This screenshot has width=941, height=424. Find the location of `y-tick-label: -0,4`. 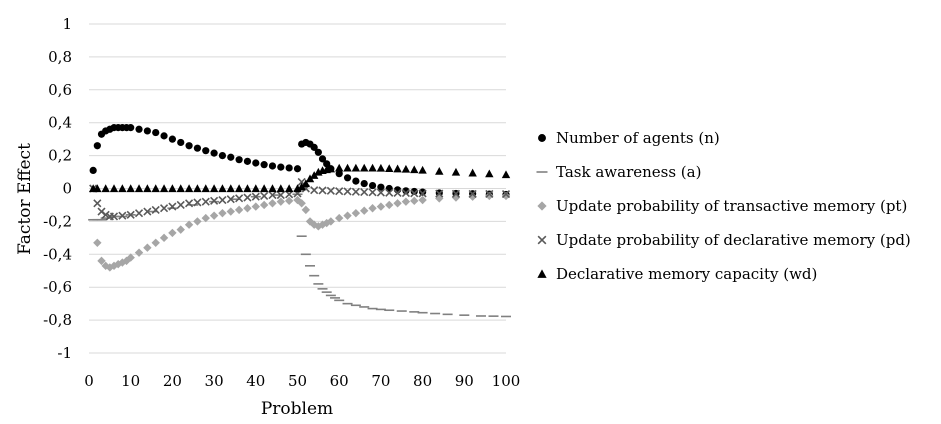

y-tick-label: -0,4 is located at coordinates (57, 254).